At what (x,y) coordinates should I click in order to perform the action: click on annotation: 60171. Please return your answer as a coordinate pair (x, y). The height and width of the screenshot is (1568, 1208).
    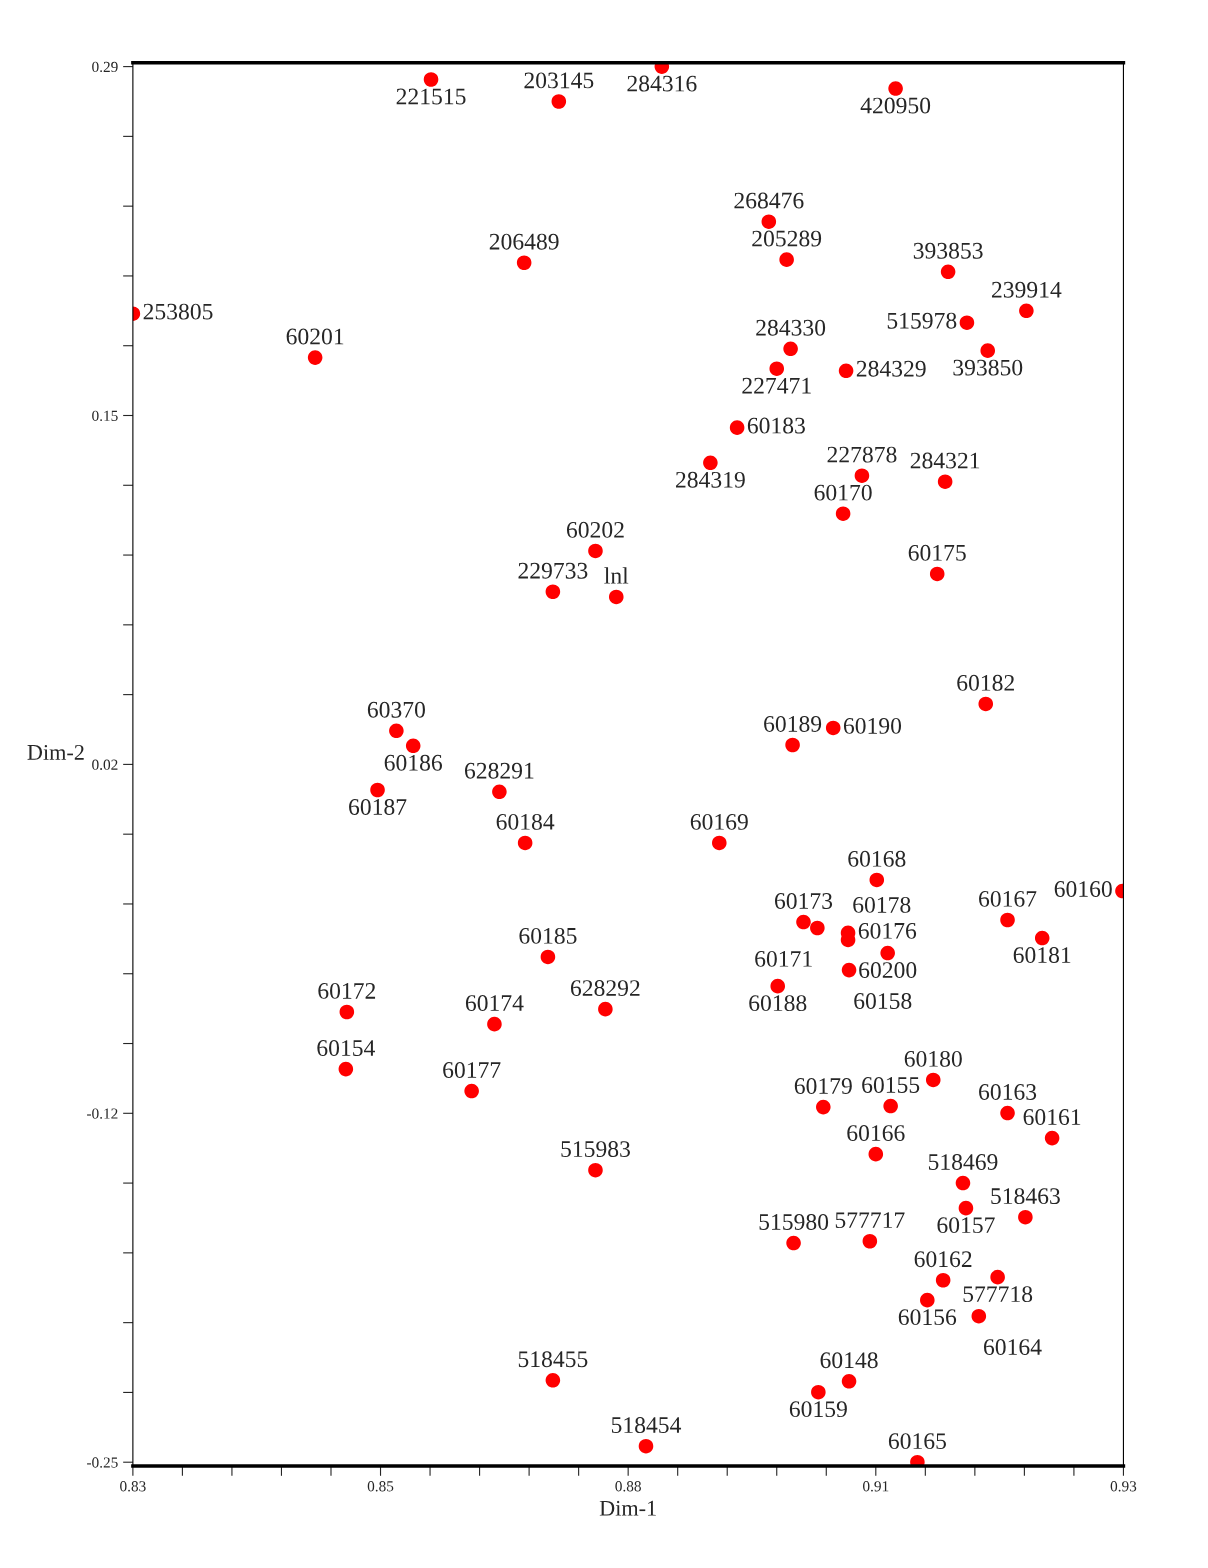
    Looking at the image, I should click on (783, 958).